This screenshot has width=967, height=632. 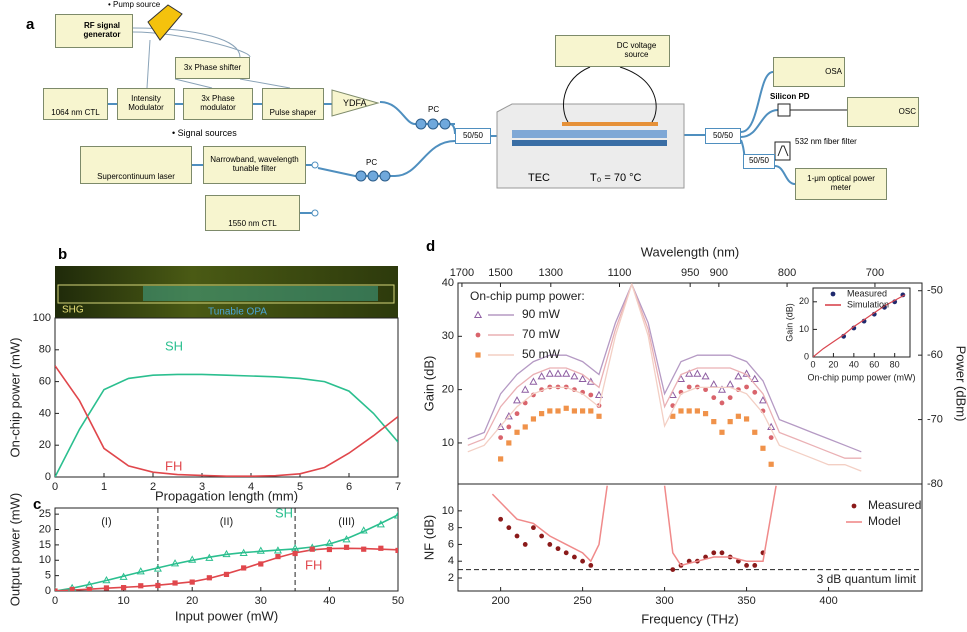 What do you see at coordinates (349, 487) in the screenshot?
I see `x-tick-label: 6` at bounding box center [349, 487].